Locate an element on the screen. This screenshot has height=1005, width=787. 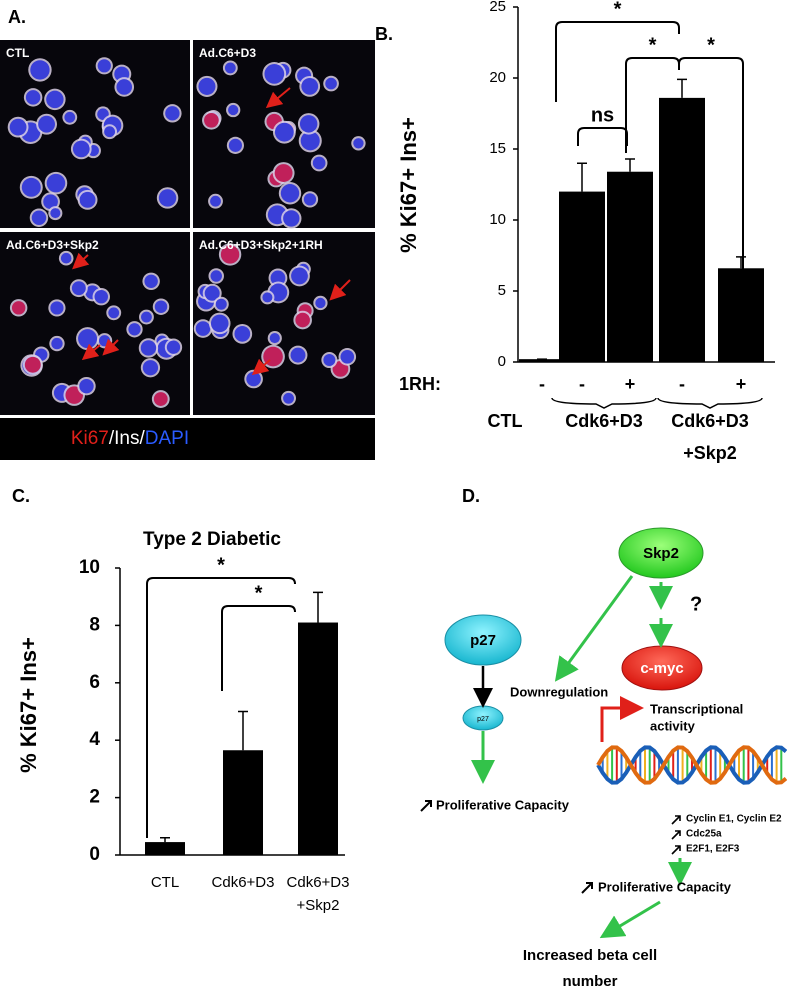
node-label: p27 is located at coordinates (483, 719).